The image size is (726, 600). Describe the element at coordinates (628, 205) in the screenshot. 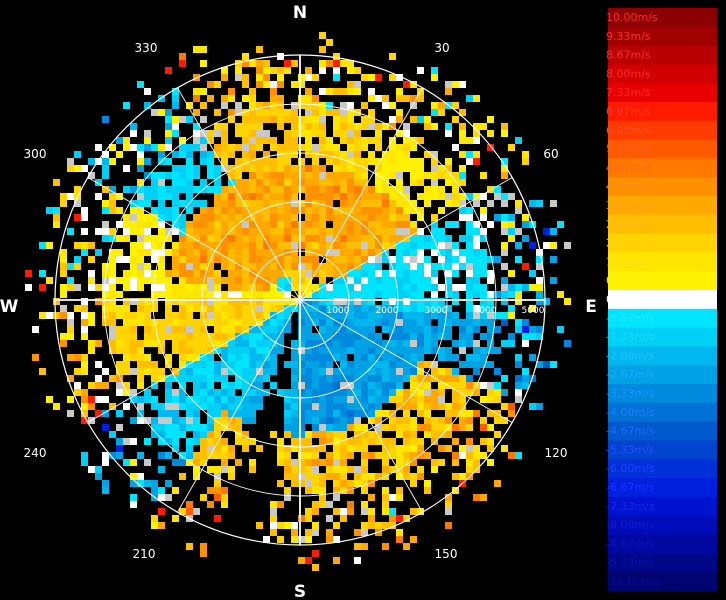

I see `colorbar-label: 3.33m/s` at that location.